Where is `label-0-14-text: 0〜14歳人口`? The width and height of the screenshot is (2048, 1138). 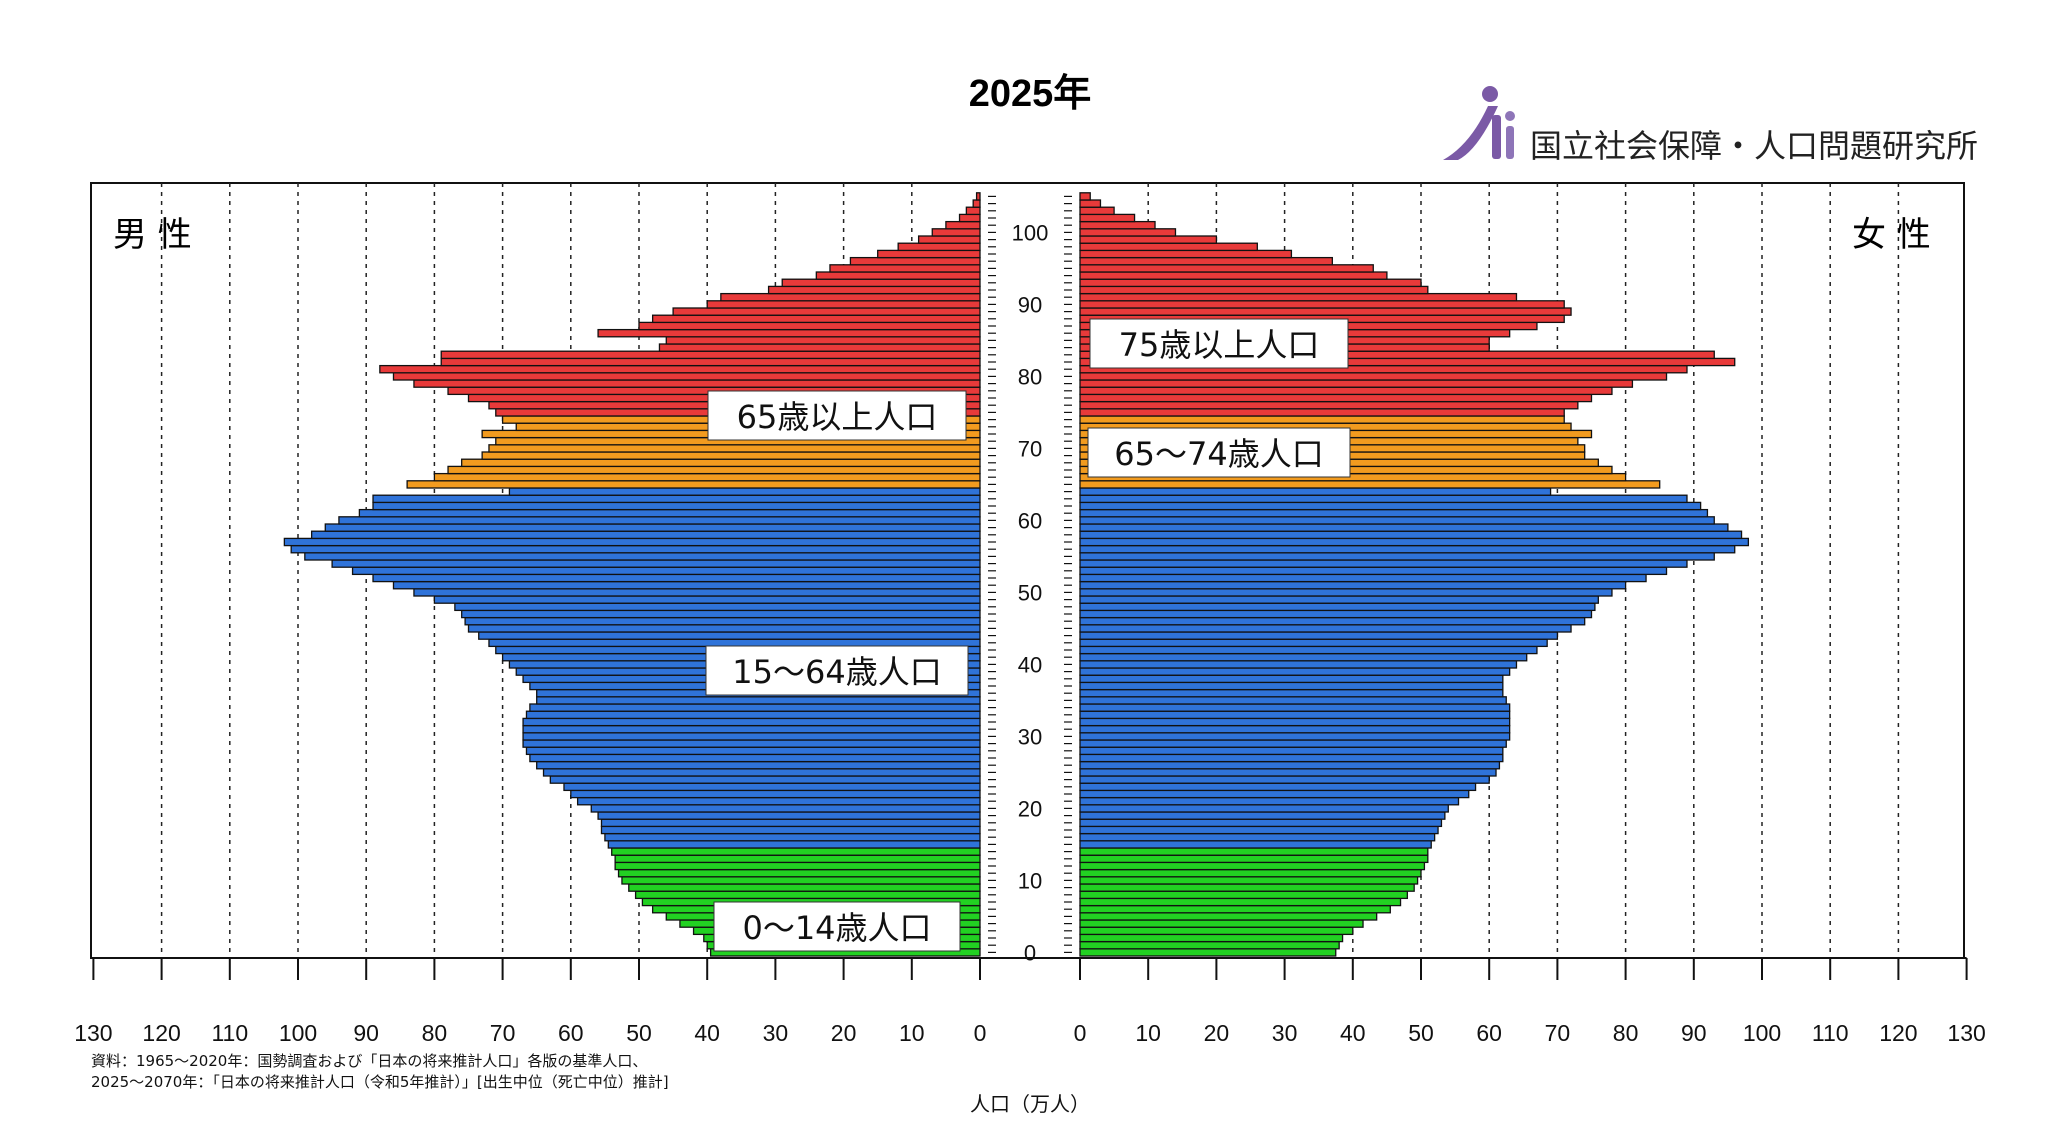 label-0-14-text: 0〜14歳人口 is located at coordinates (836, 928).